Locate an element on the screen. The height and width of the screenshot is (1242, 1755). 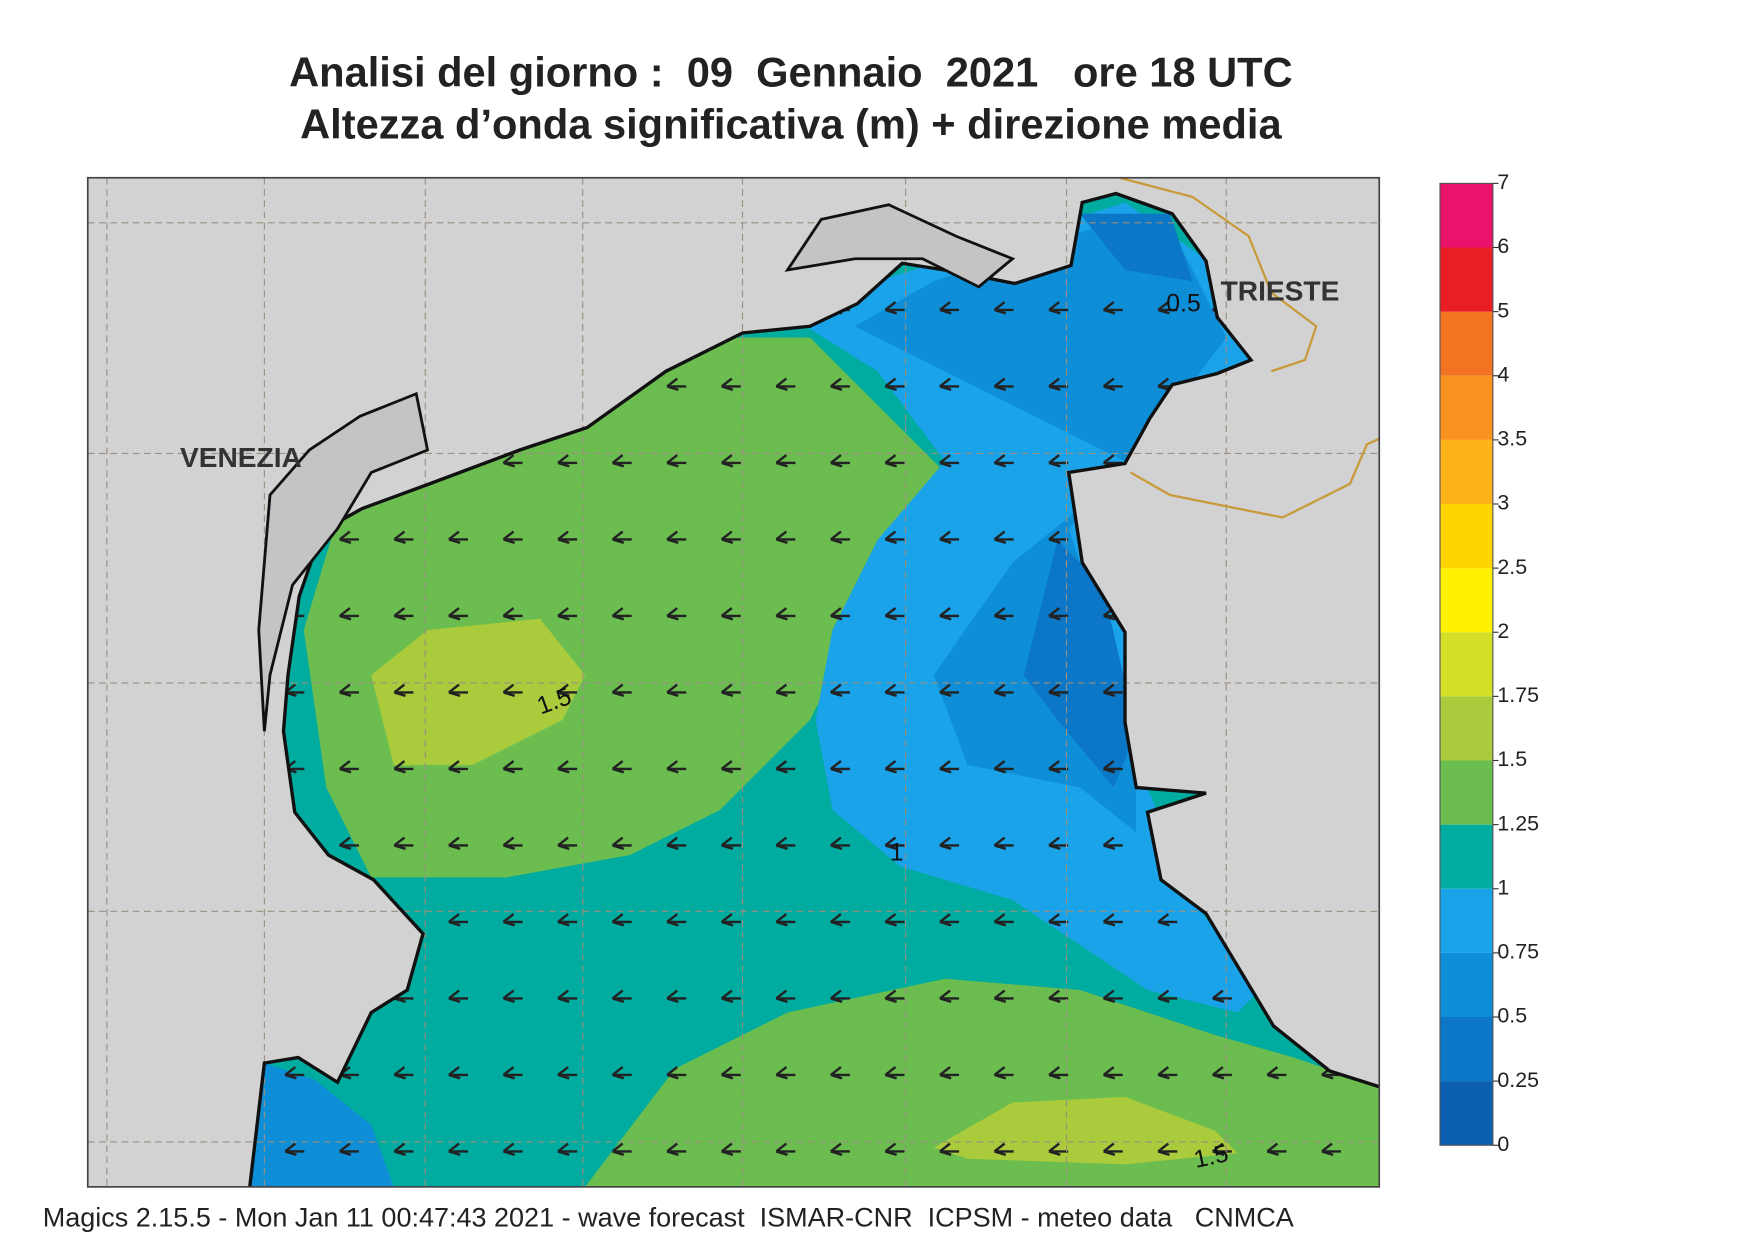
colorbar-label: 2.5 is located at coordinates (1512, 567).